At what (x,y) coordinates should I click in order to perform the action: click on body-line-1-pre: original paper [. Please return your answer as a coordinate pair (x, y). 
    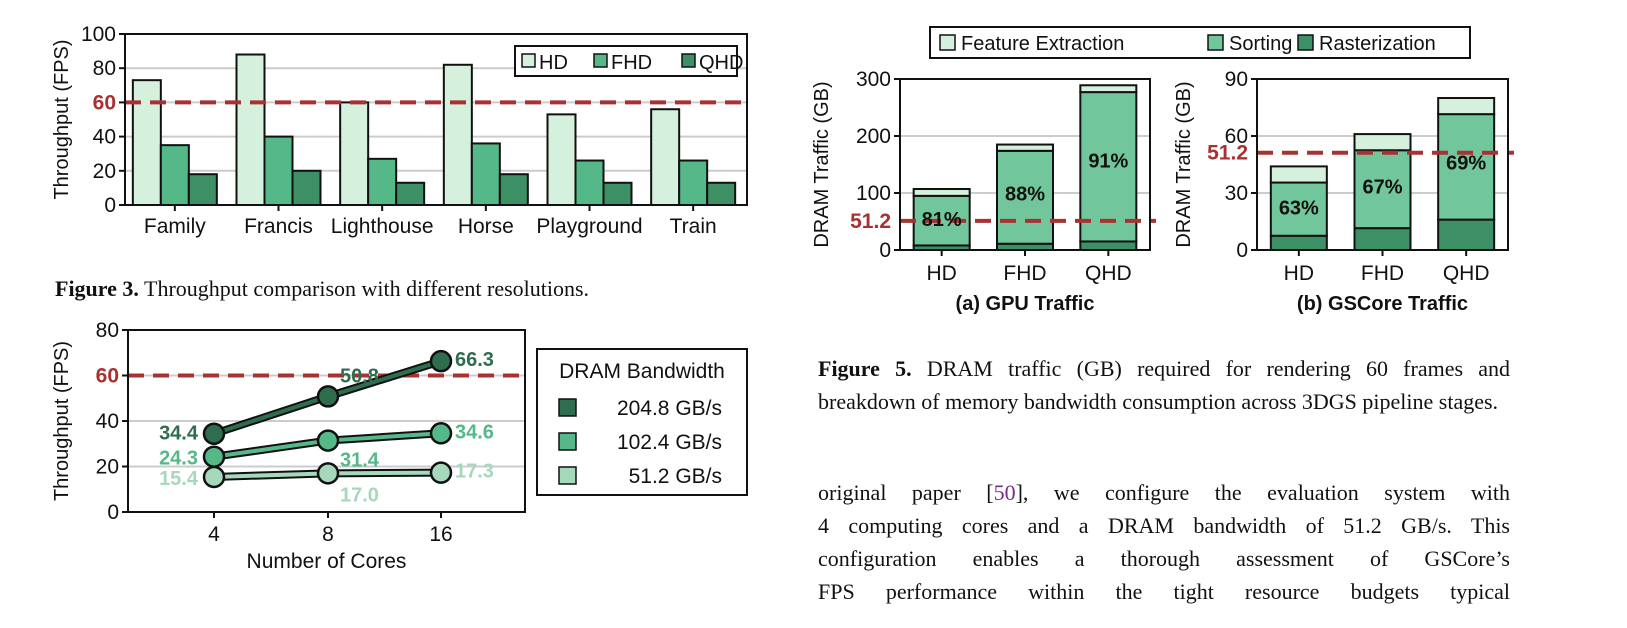
    Looking at the image, I should click on (906, 492).